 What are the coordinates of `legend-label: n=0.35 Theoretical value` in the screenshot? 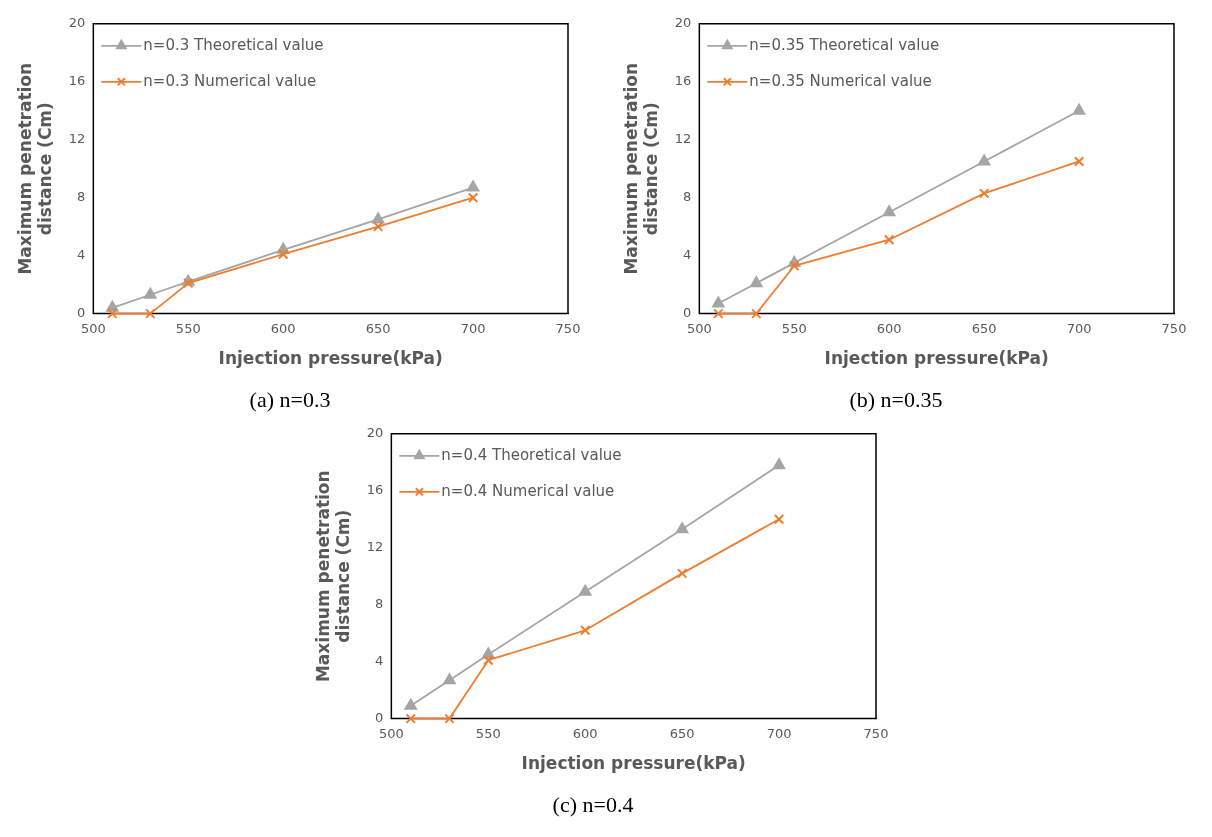 It's located at (844, 44).